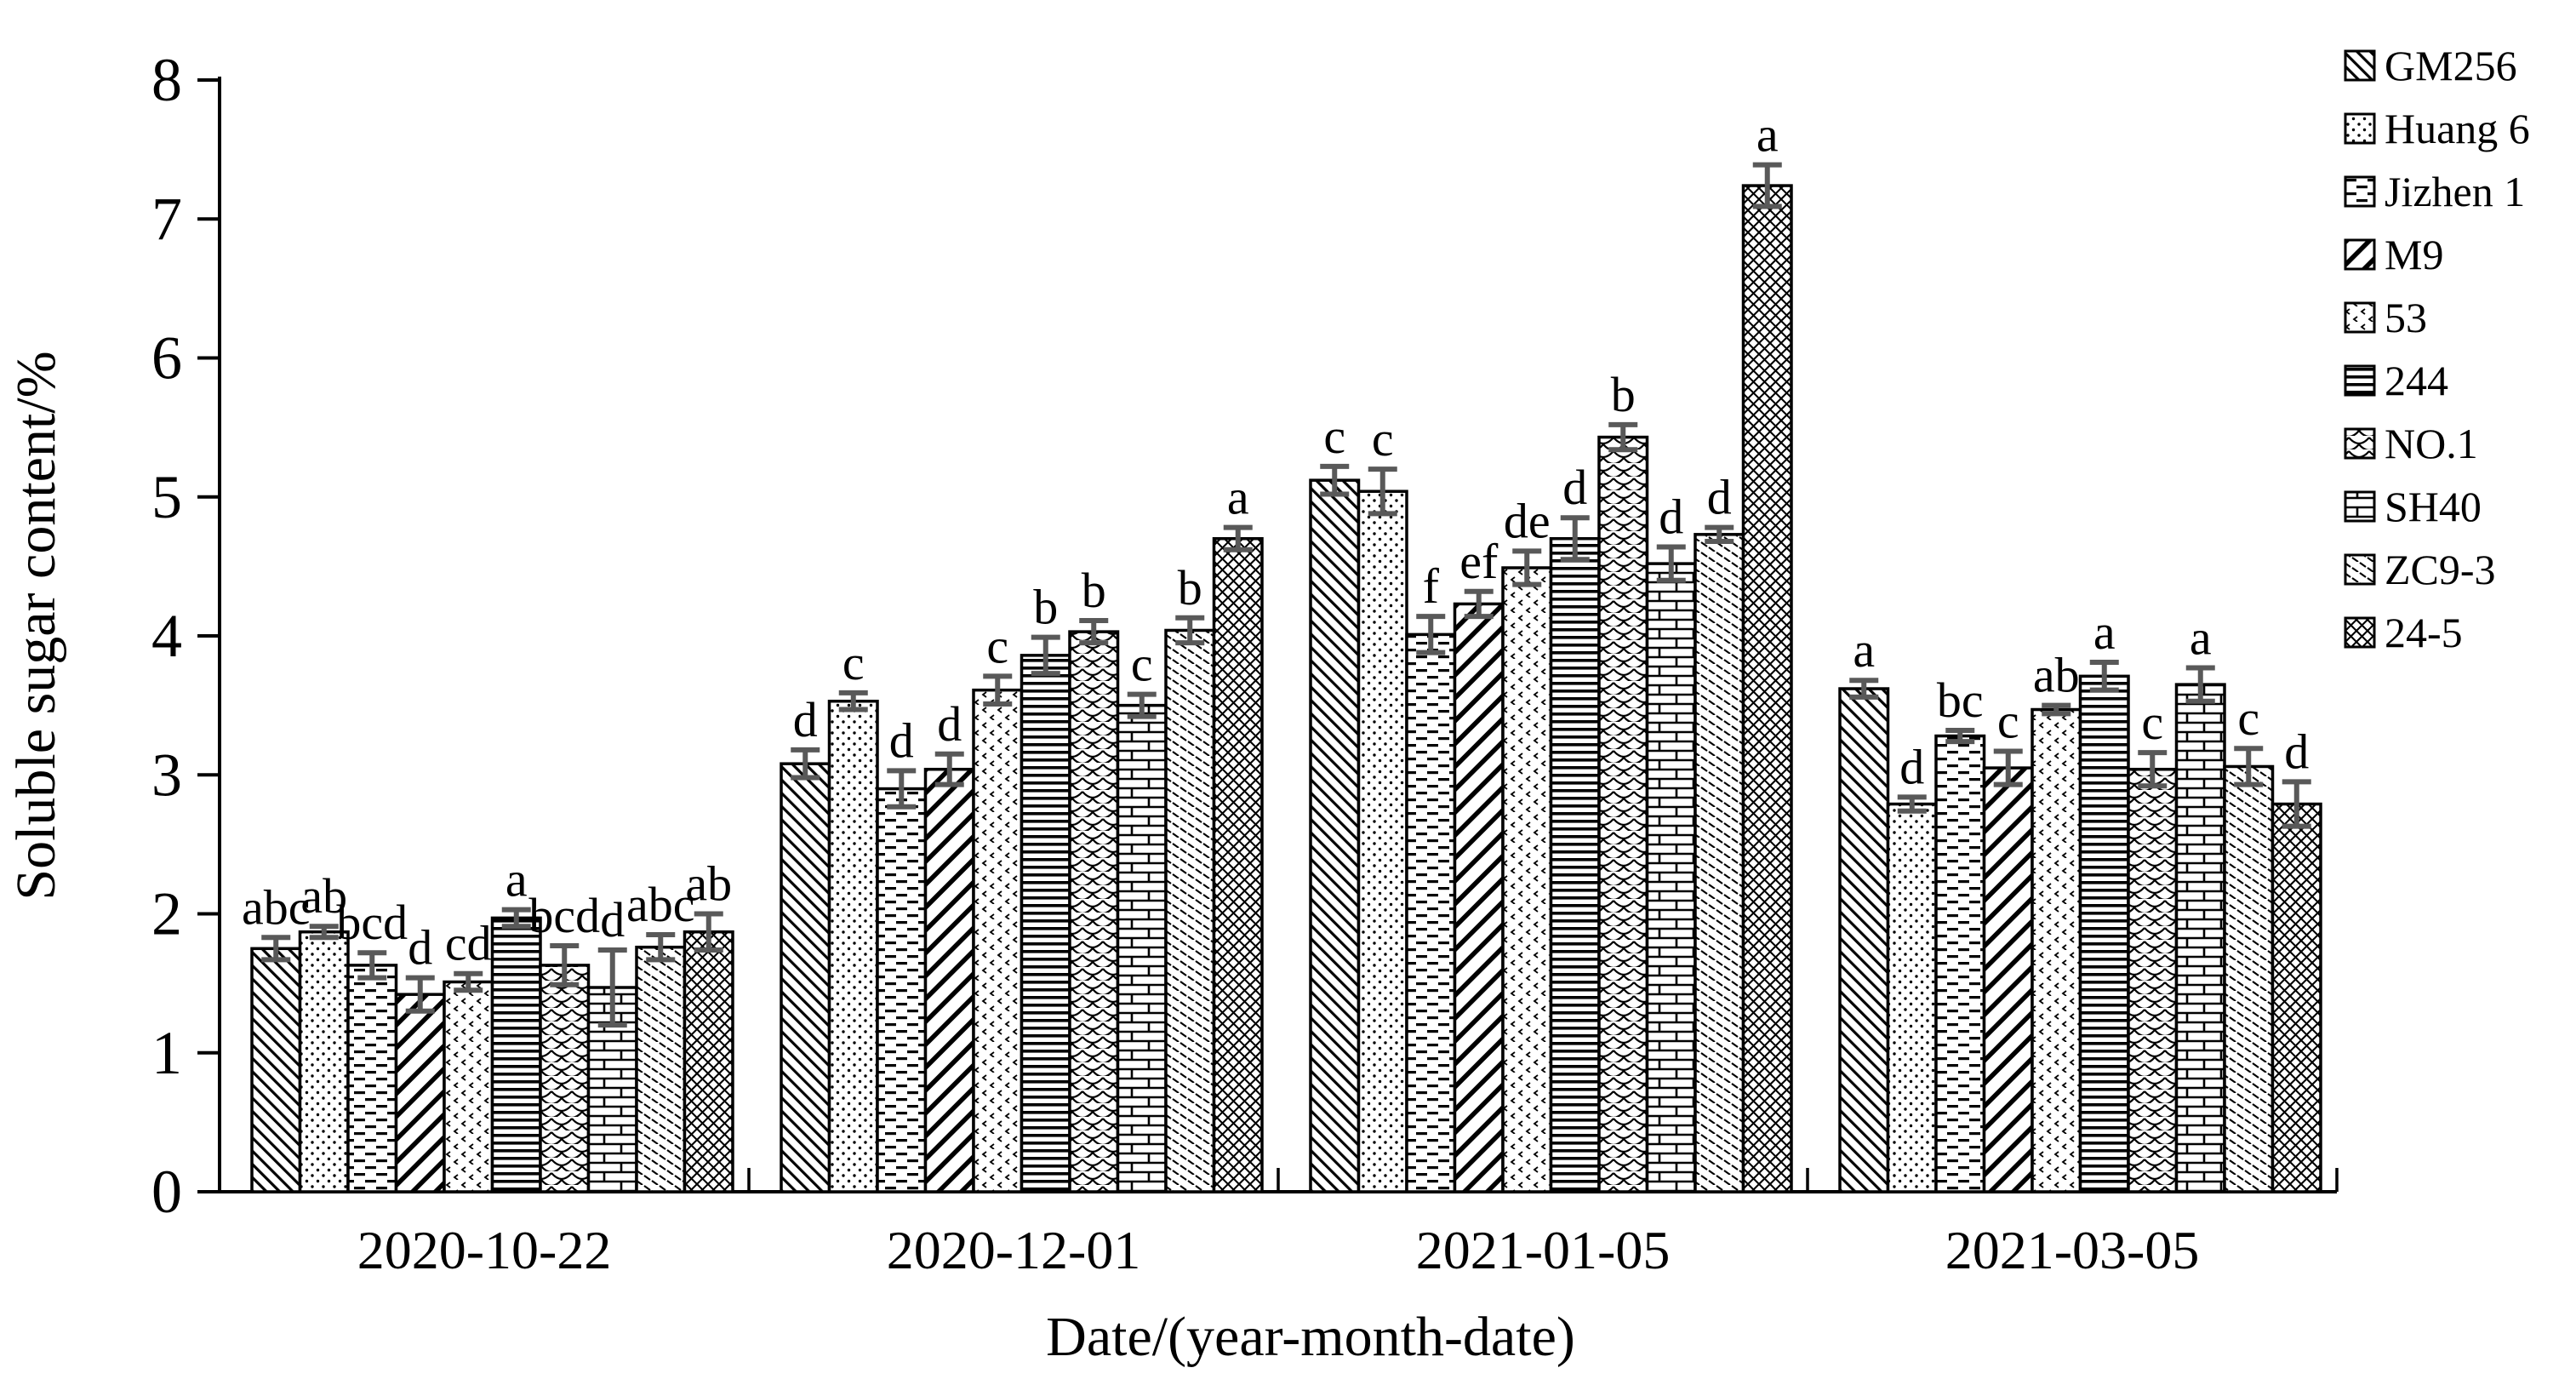  I want to click on legend-item: Huang 6, so click(2437, 128).